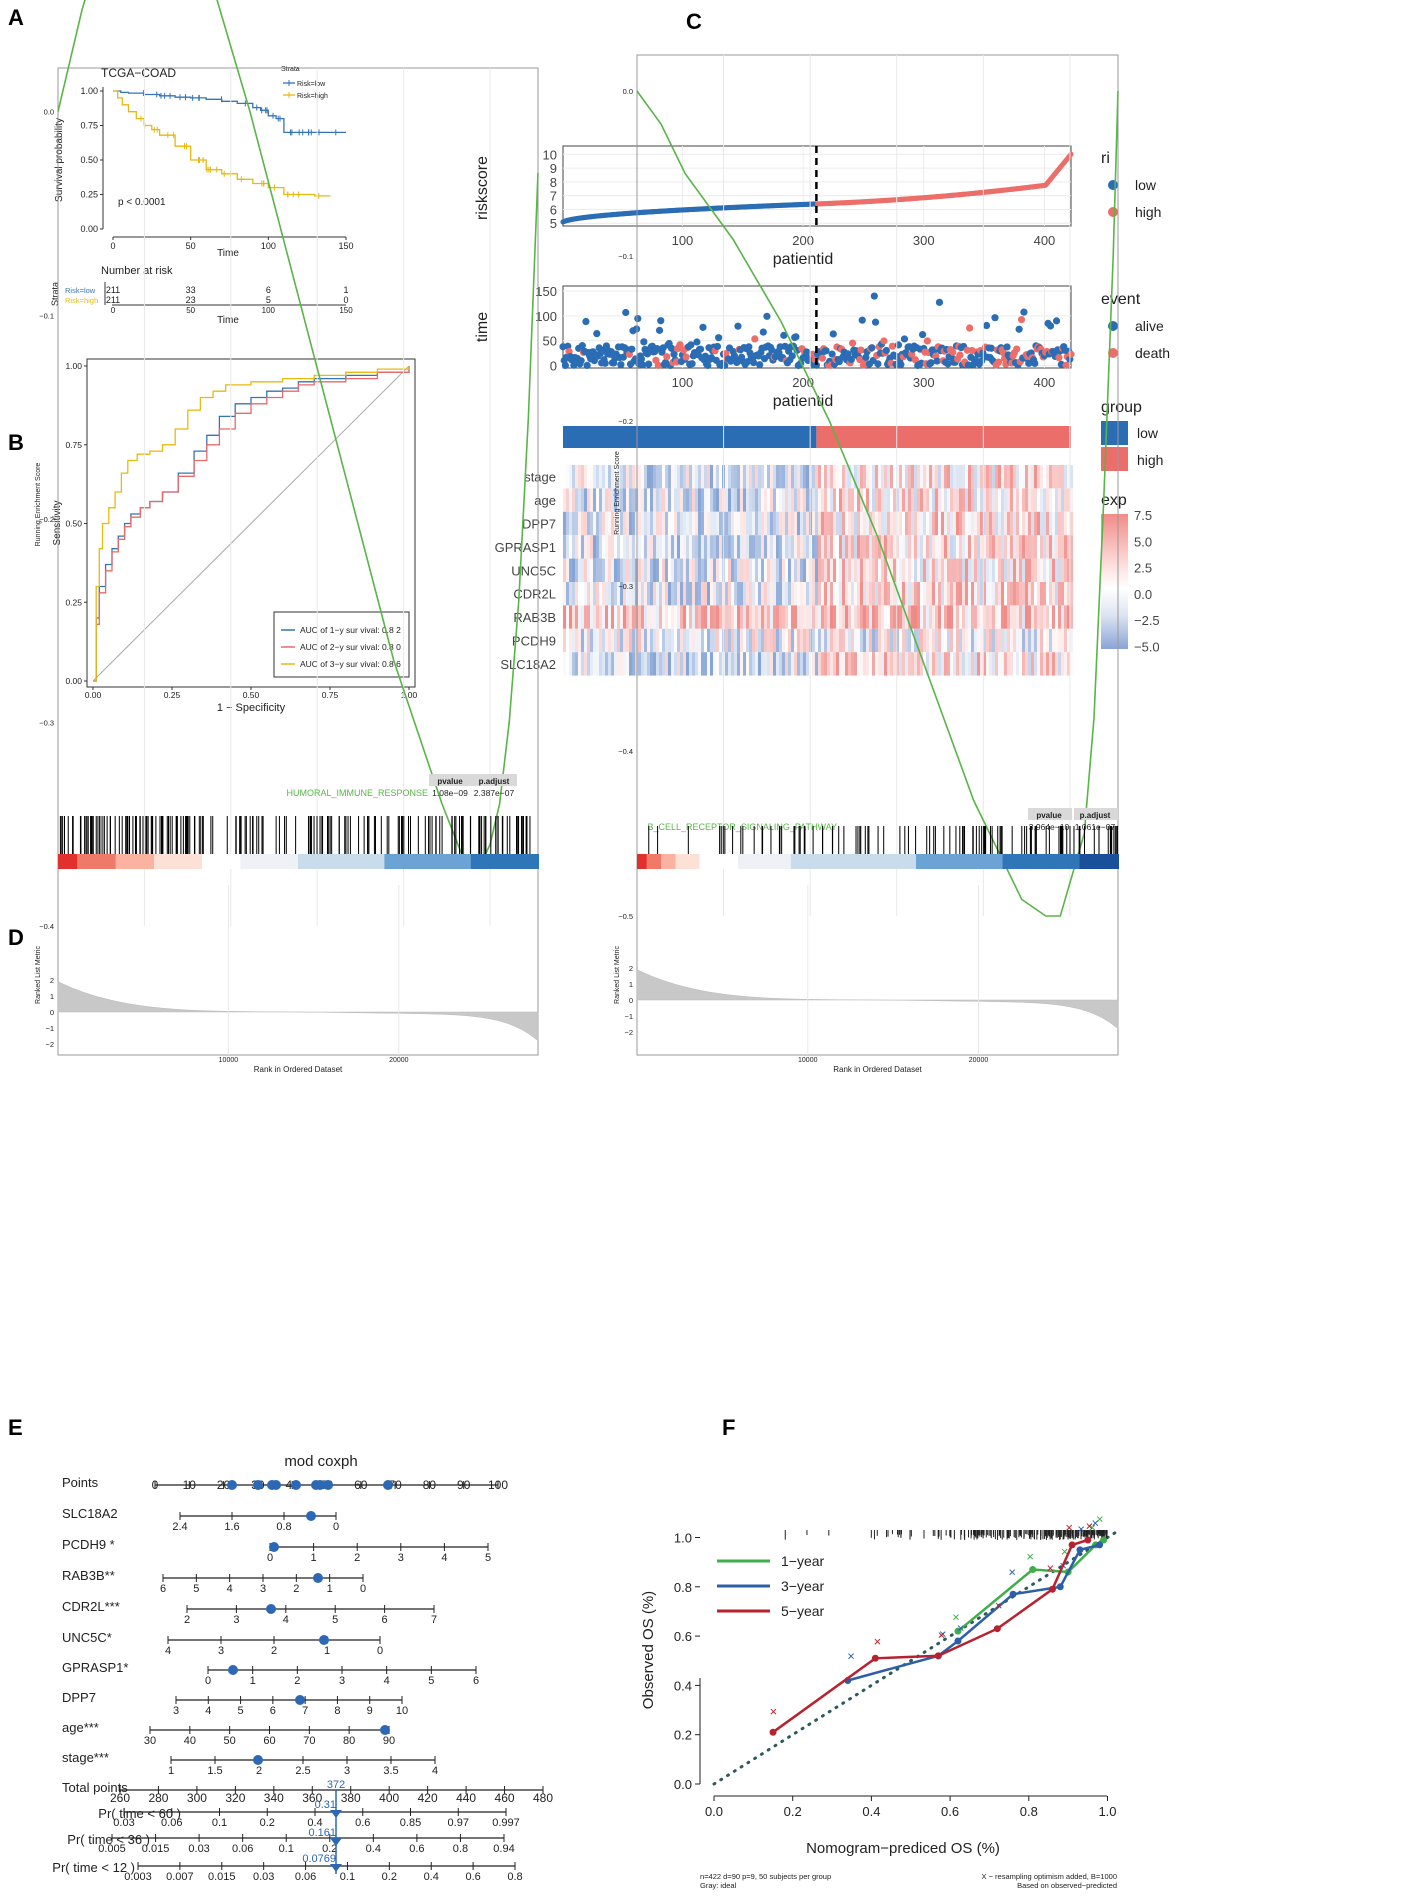 Image resolution: width=1411 pixels, height=1901 pixels. Describe the element at coordinates (309, 1741) in the screenshot. I see `nomogram-tick-label: 70` at that location.